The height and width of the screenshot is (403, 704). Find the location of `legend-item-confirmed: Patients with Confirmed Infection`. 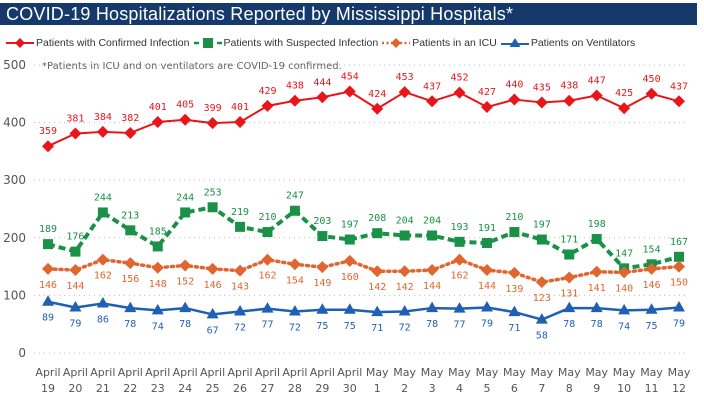

legend-item-confirmed: Patients with Confirmed Infection is located at coordinates (98, 43).